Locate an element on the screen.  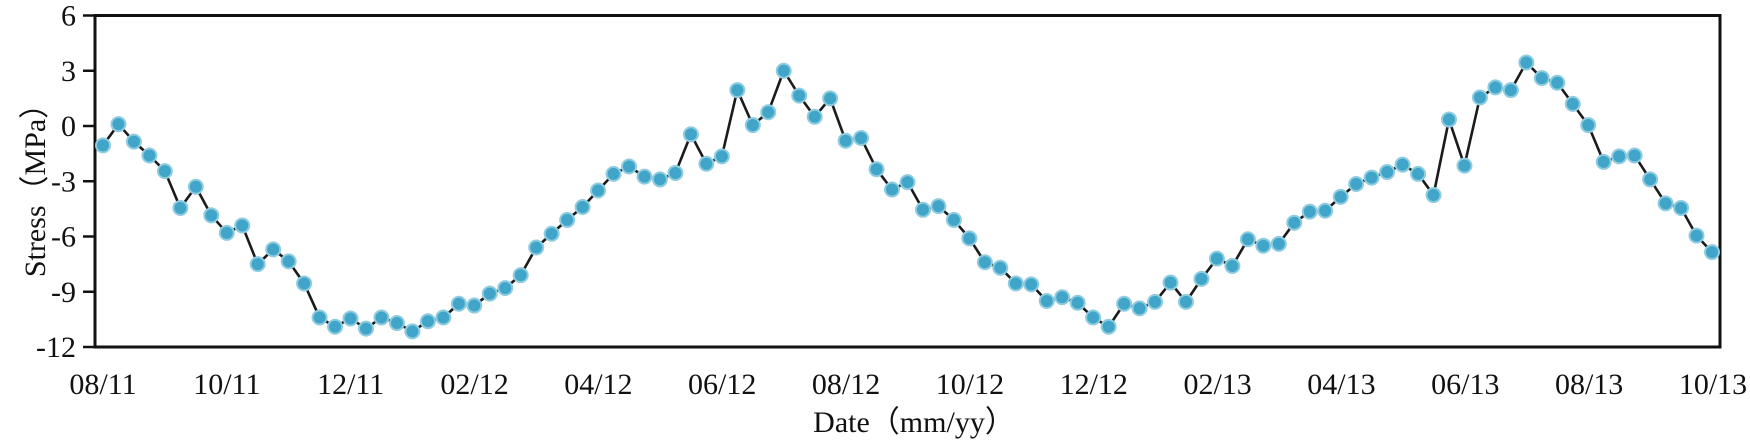
x-tick-label: 04/12 is located at coordinates (598, 384).